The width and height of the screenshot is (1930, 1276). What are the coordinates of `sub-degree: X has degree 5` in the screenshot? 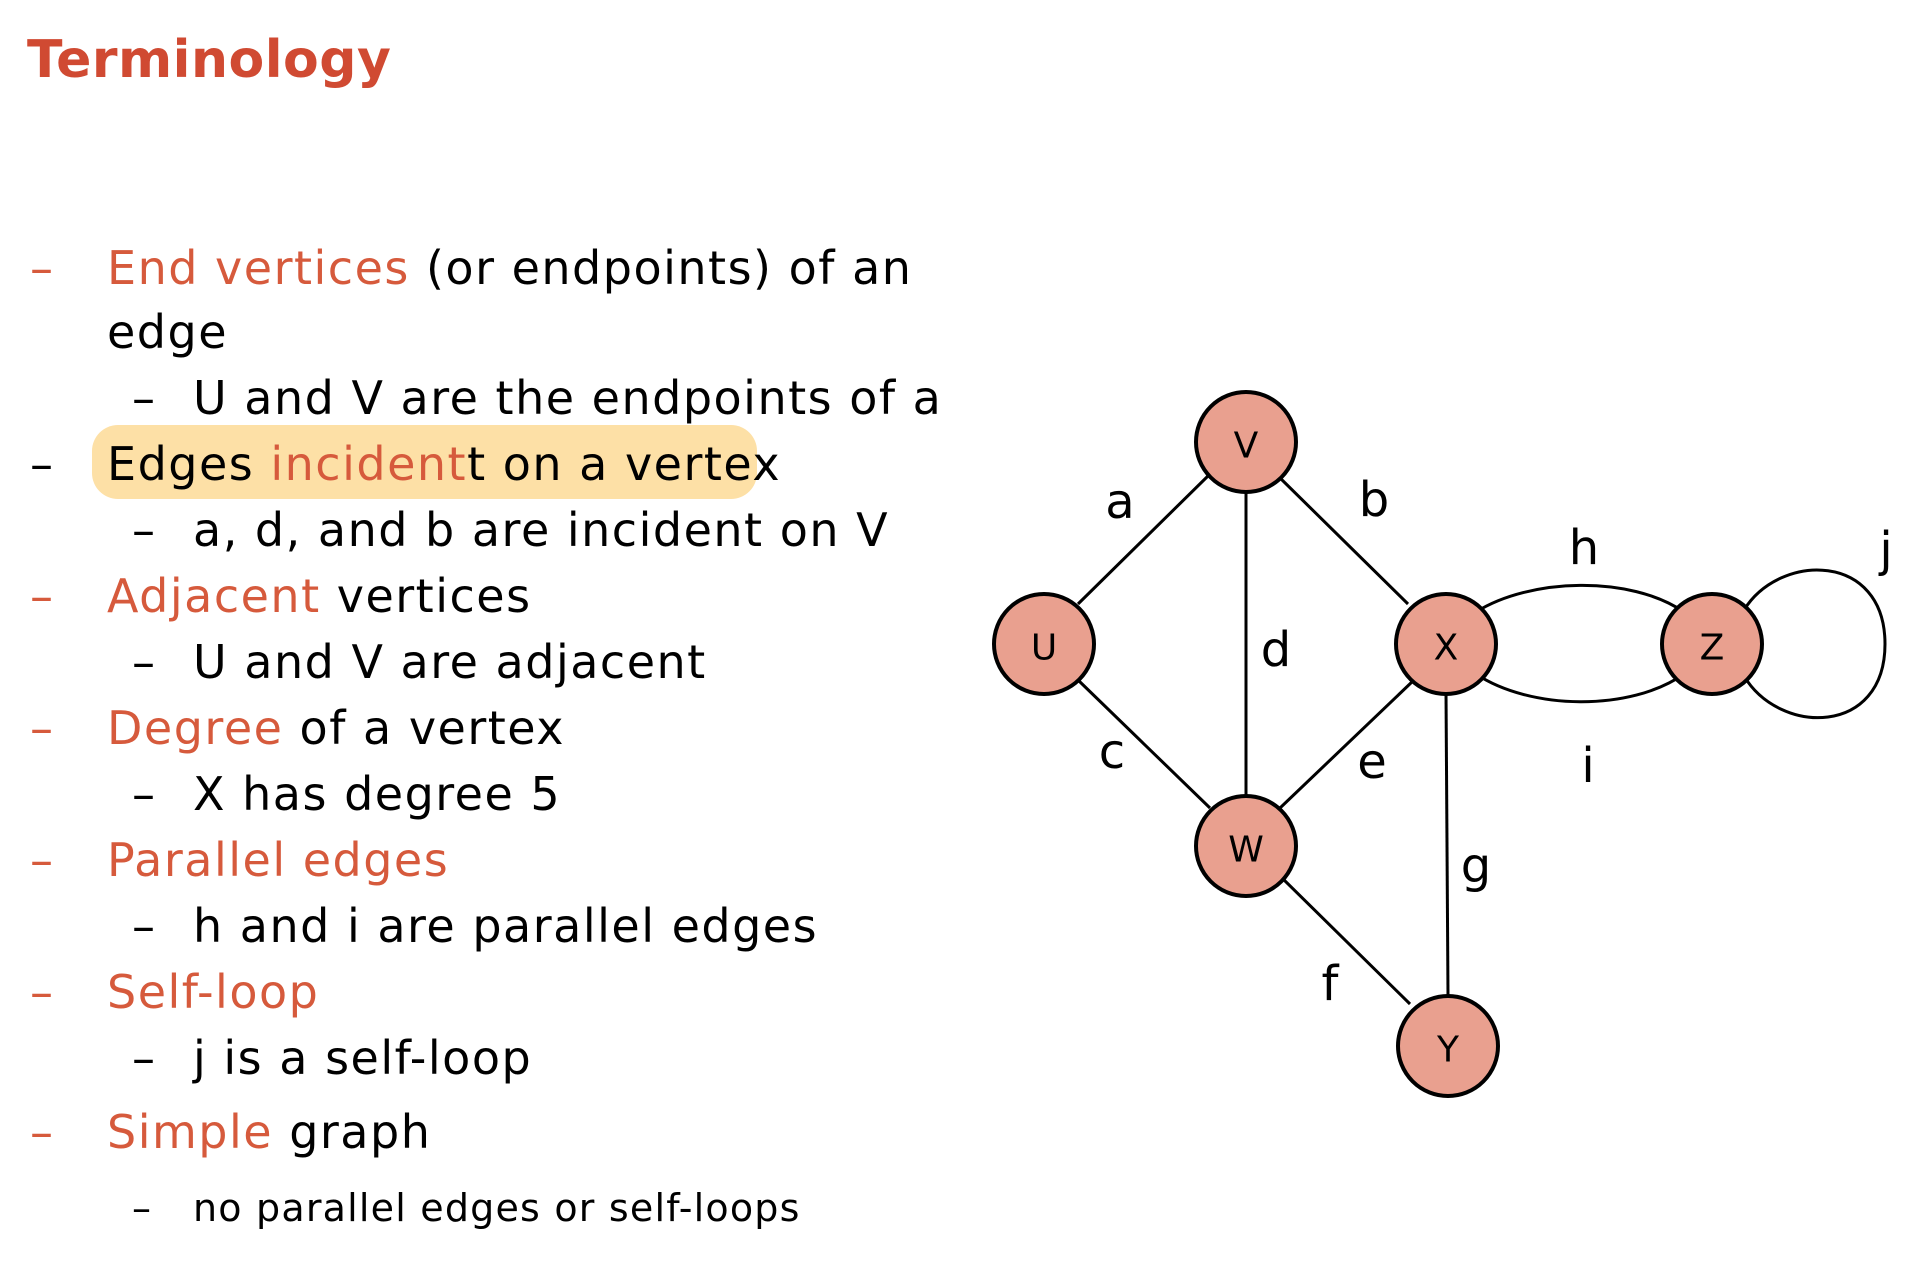 It's located at (377, 794).